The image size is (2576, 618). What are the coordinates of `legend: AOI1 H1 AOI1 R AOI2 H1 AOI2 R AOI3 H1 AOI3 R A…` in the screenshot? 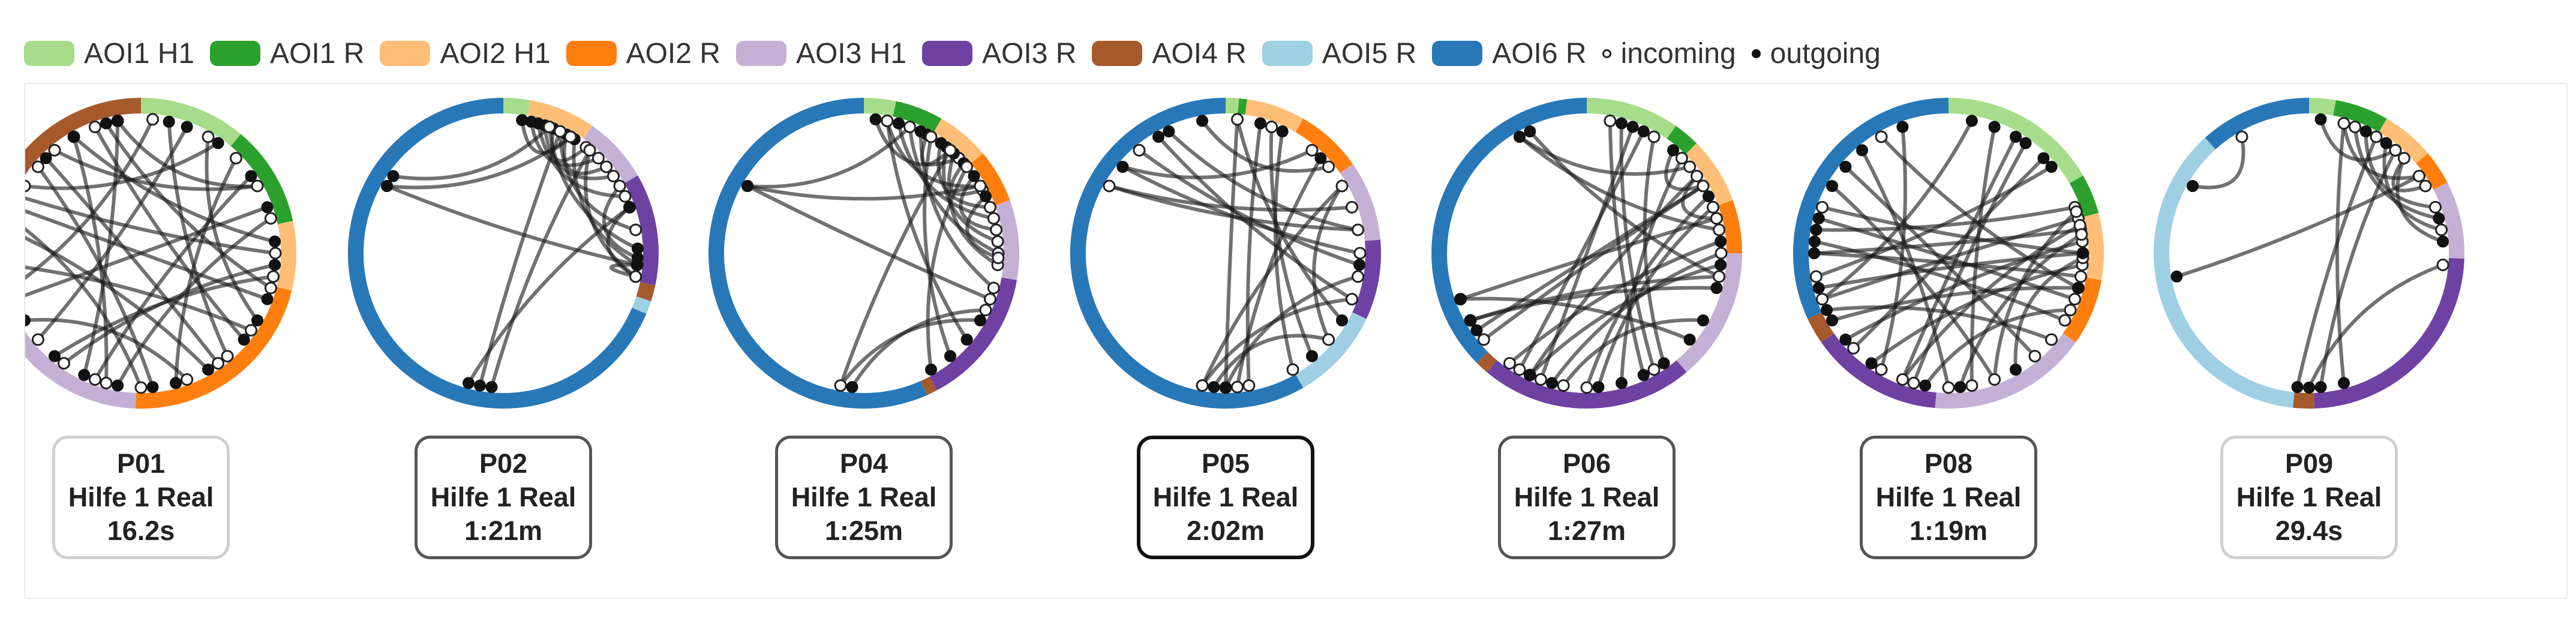 It's located at (960, 53).